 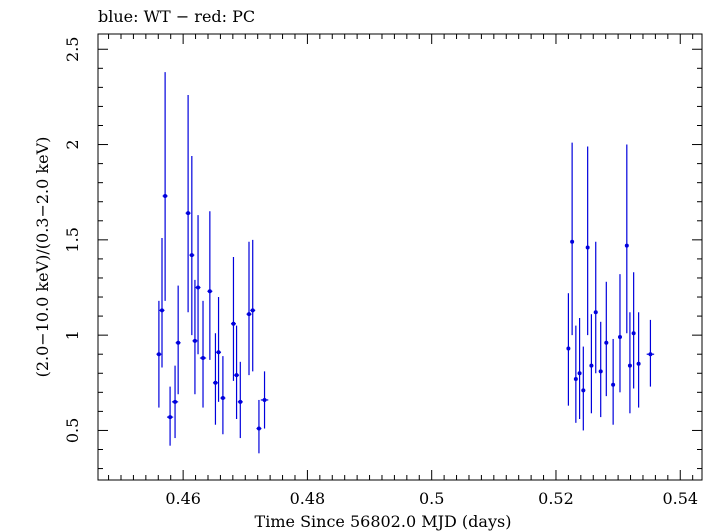 I want to click on x-tick-label: 0.46, so click(x=183, y=498).